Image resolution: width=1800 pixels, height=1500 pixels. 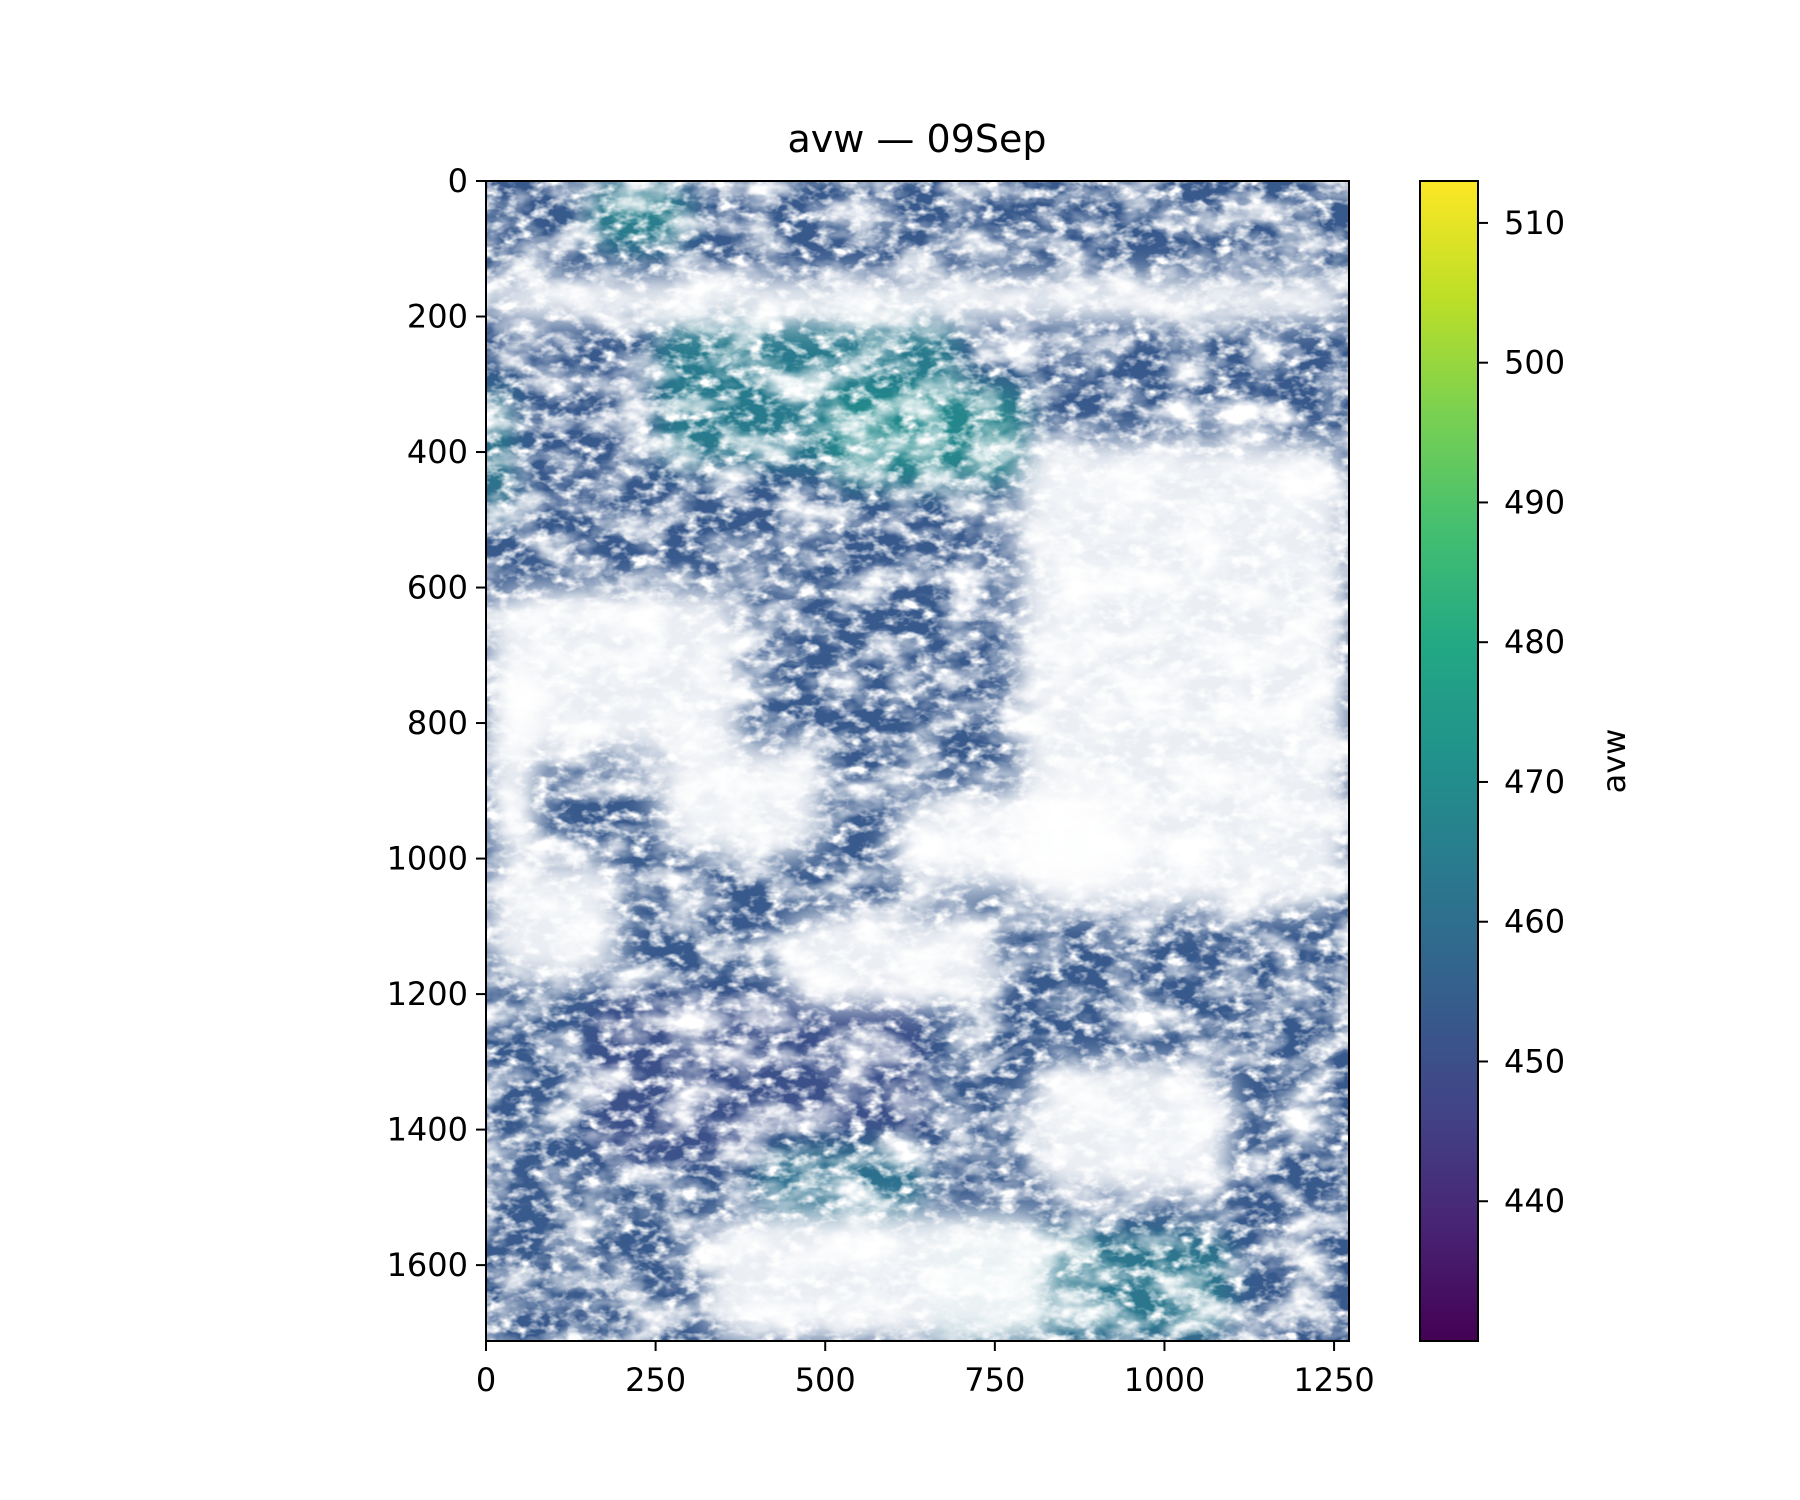 What do you see at coordinates (437, 452) in the screenshot?
I see `y-tick-label: 400` at bounding box center [437, 452].